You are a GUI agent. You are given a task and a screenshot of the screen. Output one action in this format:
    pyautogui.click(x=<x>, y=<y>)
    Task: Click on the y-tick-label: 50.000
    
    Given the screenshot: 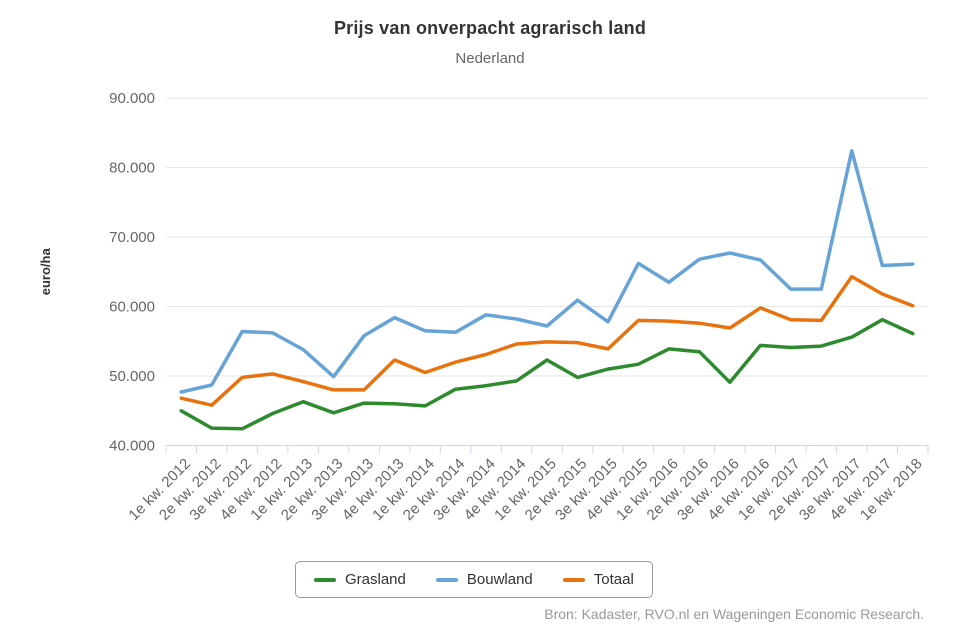 What is the action you would take?
    pyautogui.click(x=132, y=376)
    